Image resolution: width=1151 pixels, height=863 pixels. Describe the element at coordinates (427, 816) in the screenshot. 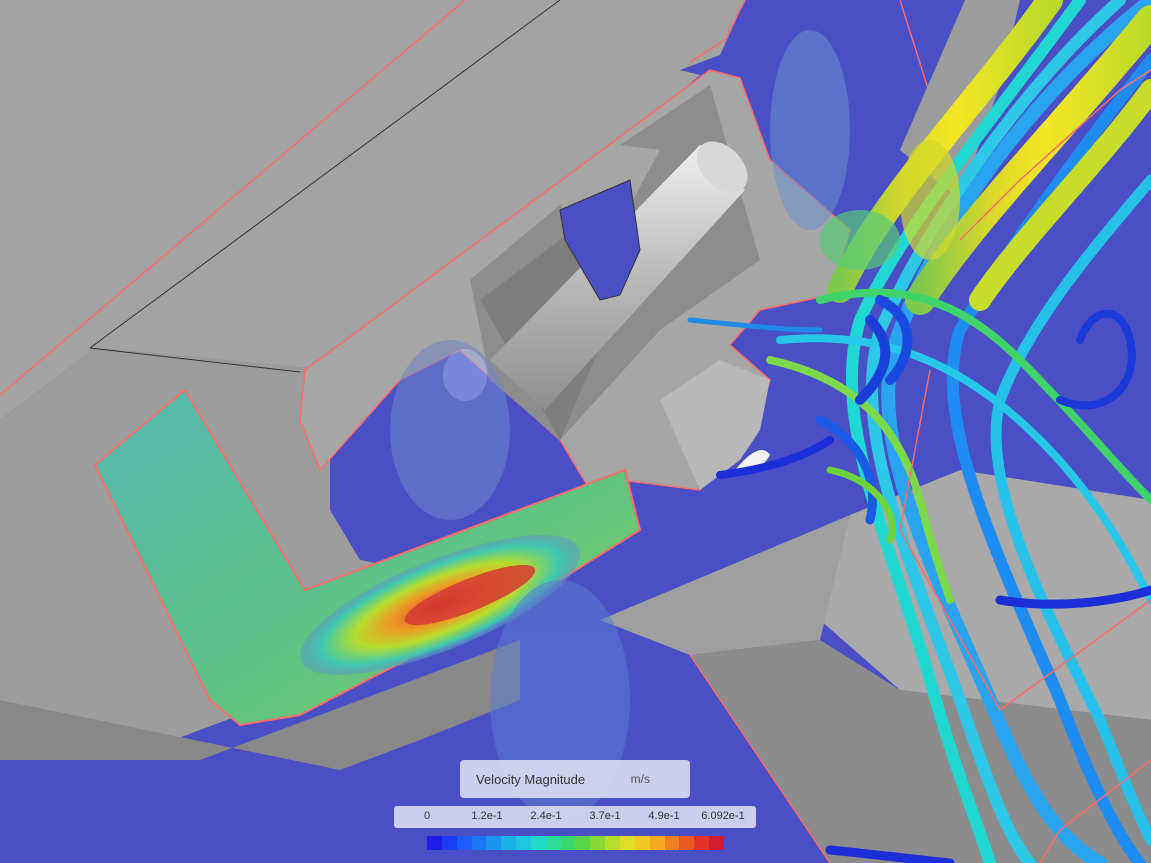

I see `legend-tick-label: 0` at that location.